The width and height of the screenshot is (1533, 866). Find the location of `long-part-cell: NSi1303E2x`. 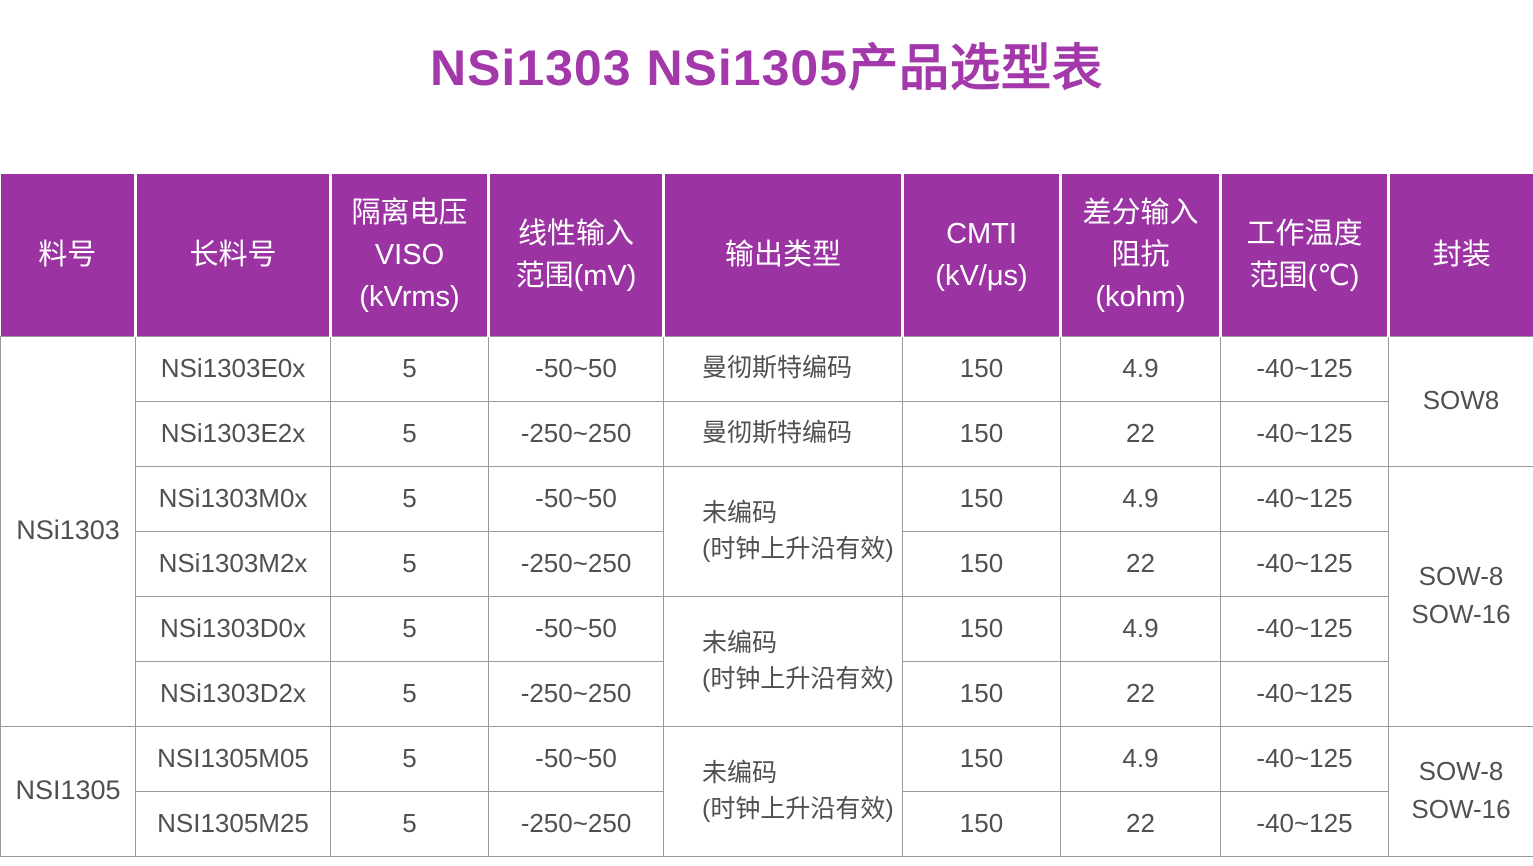

long-part-cell: NSi1303E2x is located at coordinates (233, 433).